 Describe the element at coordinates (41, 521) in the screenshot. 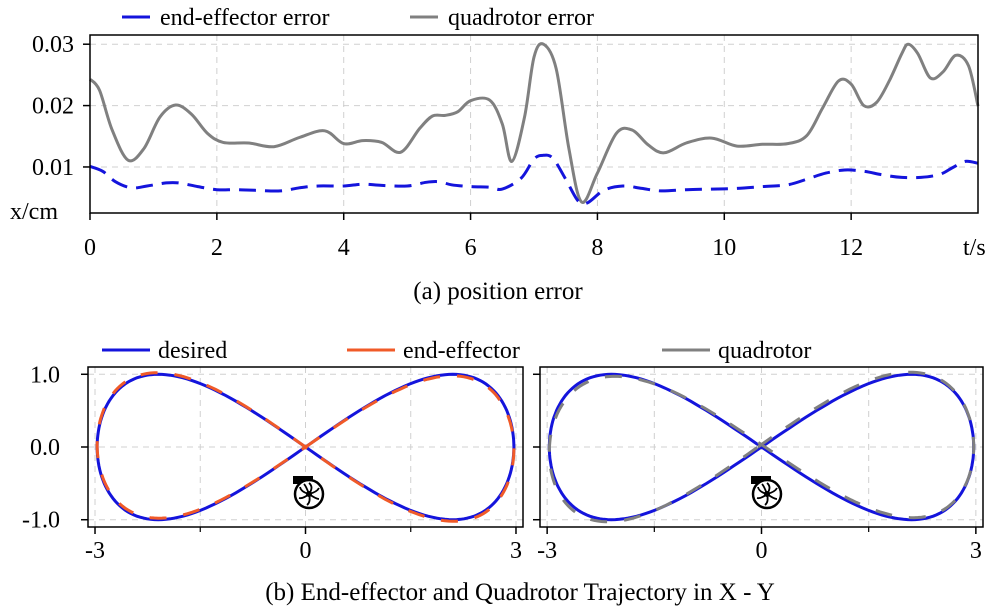

I see `y-tick-label: -1.0` at that location.